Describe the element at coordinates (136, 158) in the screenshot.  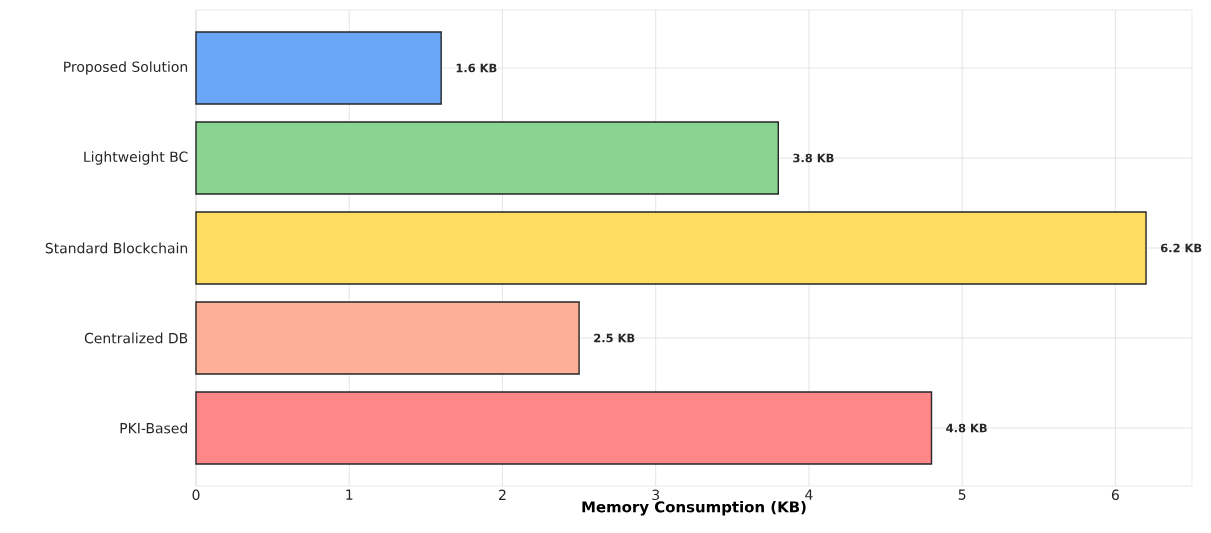
I see `y-tick-label: Lightweight BC` at that location.